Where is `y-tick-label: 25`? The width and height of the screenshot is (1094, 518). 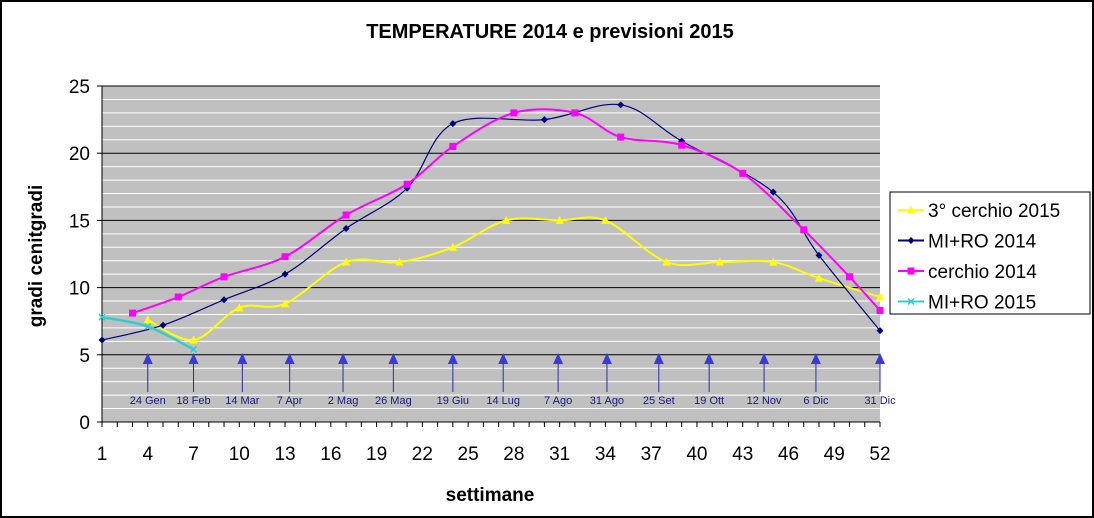 y-tick-label: 25 is located at coordinates (79, 87).